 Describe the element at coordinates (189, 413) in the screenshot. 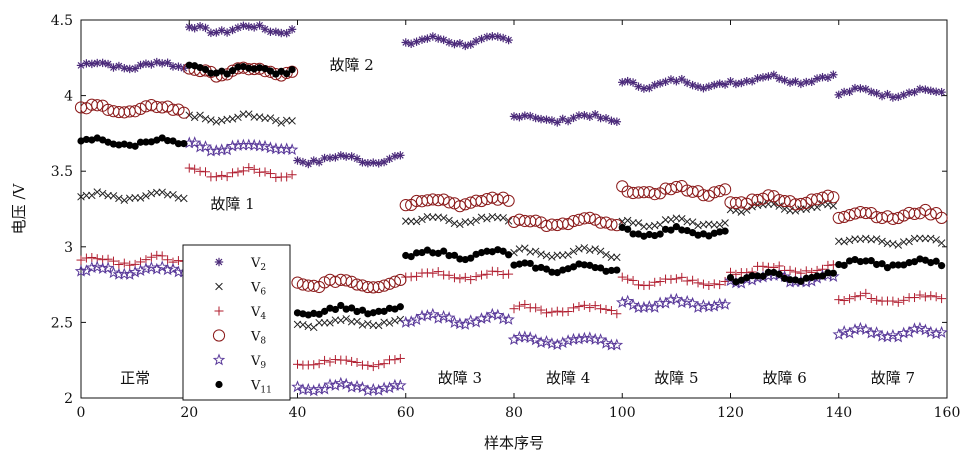

I see `x-tick-label: 20` at that location.